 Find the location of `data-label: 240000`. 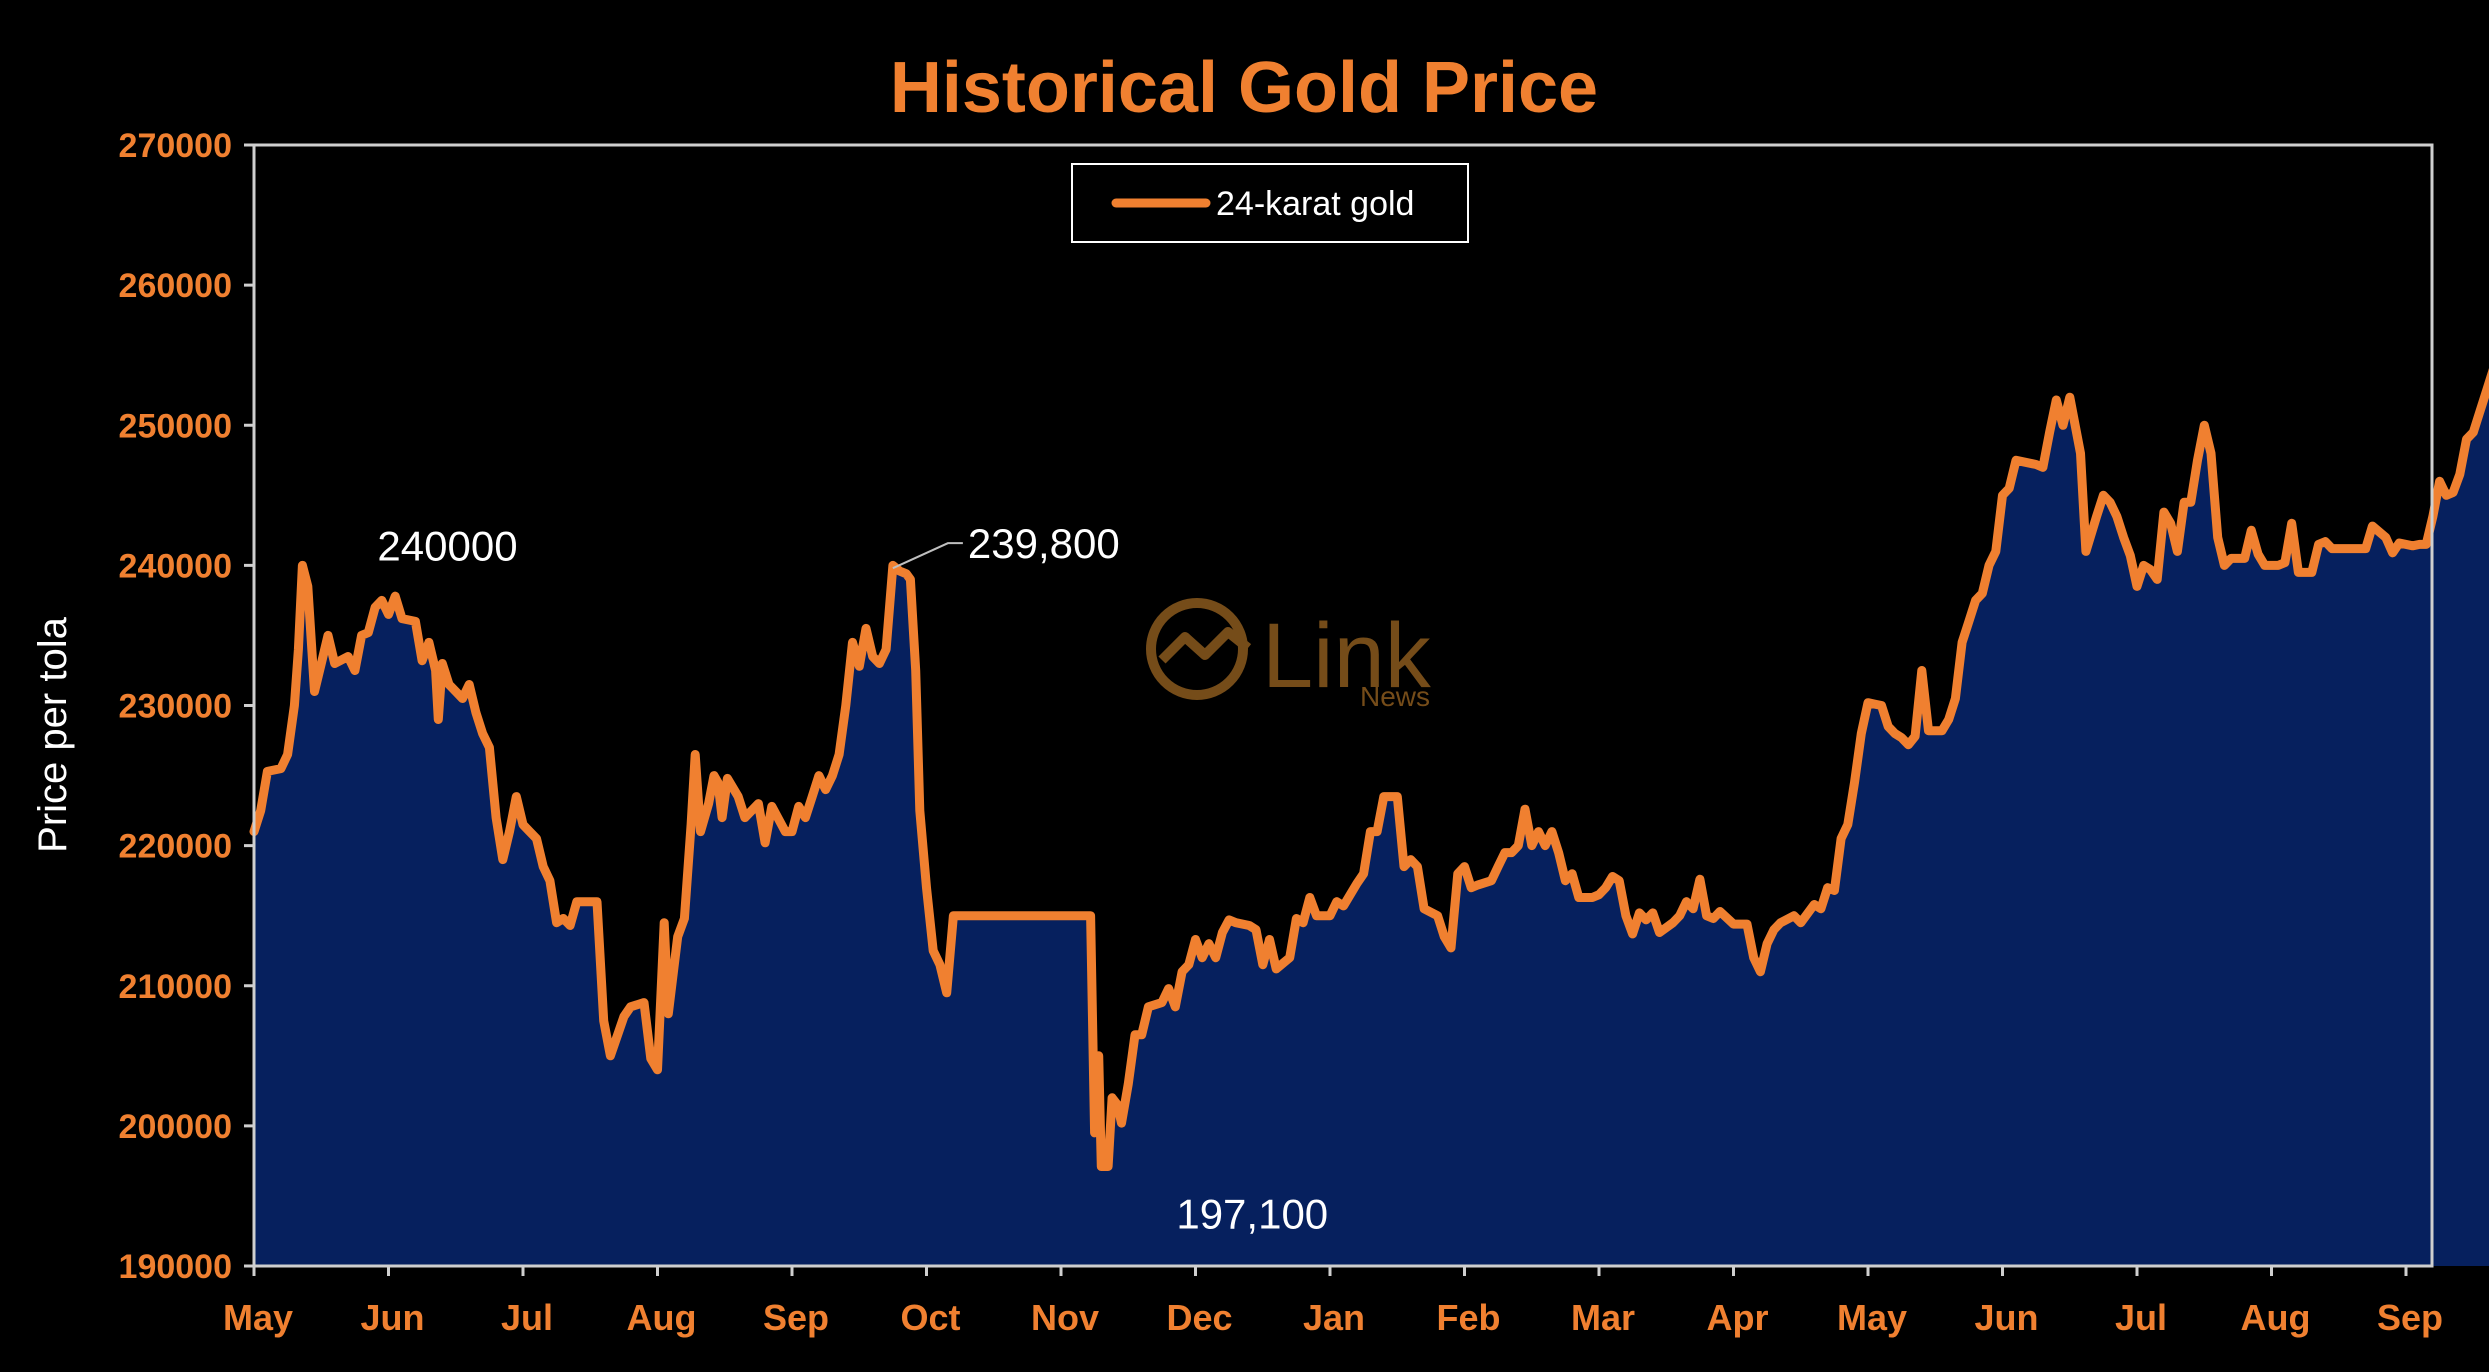

data-label: 240000 is located at coordinates (447, 545).